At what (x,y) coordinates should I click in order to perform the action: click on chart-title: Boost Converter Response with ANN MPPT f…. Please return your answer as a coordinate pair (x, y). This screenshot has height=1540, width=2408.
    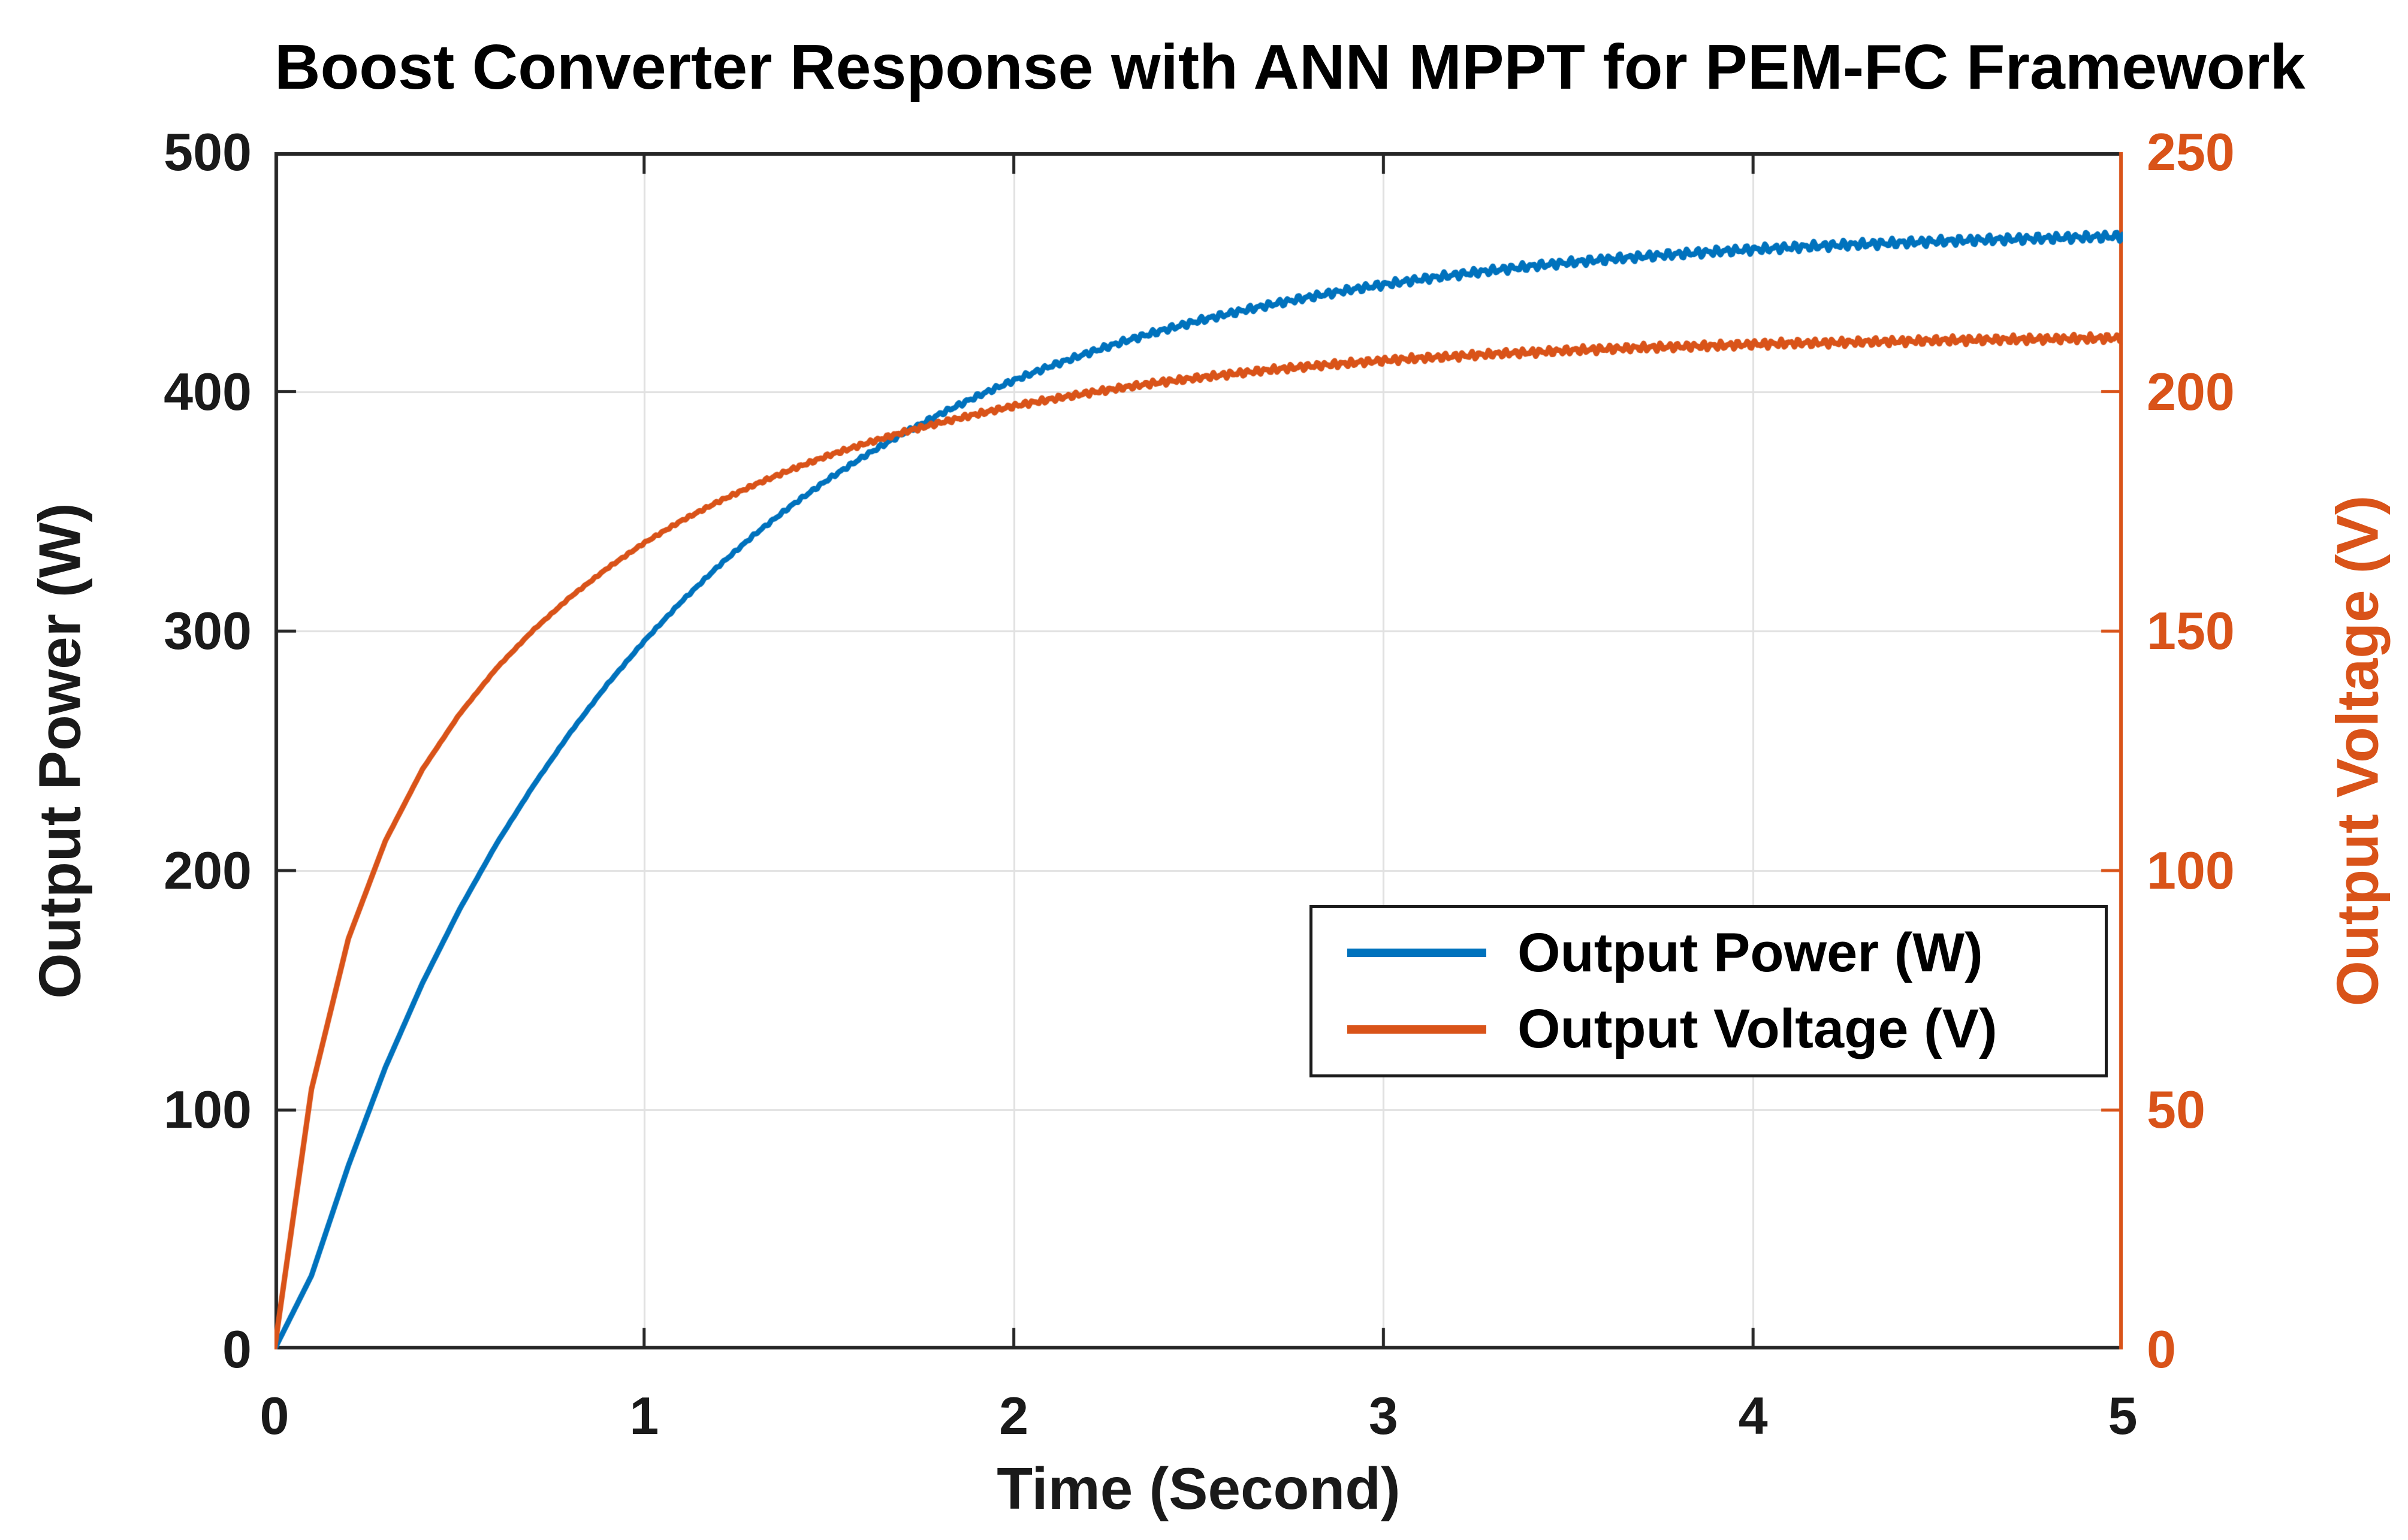
    Looking at the image, I should click on (1290, 67).